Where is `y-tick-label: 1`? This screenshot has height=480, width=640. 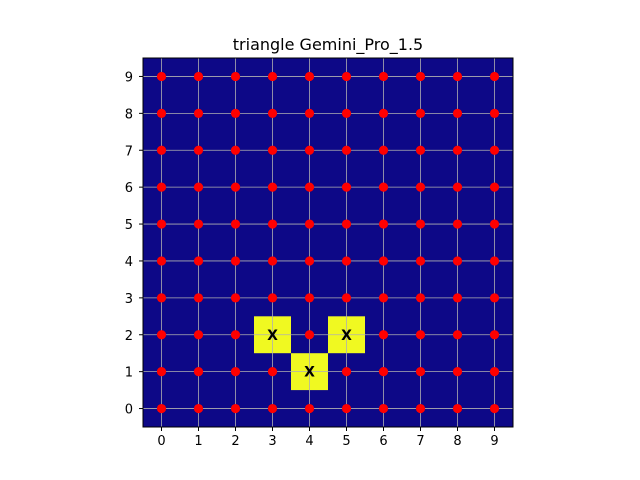
y-tick-label: 1 is located at coordinates (129, 373).